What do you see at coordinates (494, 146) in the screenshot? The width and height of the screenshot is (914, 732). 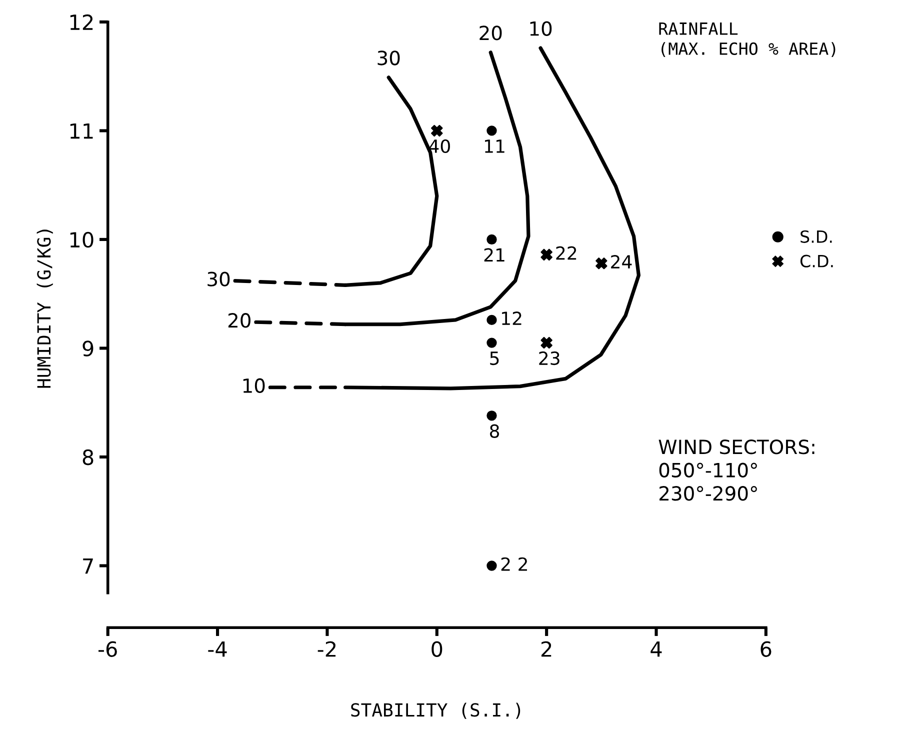 I see `annotation: 11` at bounding box center [494, 146].